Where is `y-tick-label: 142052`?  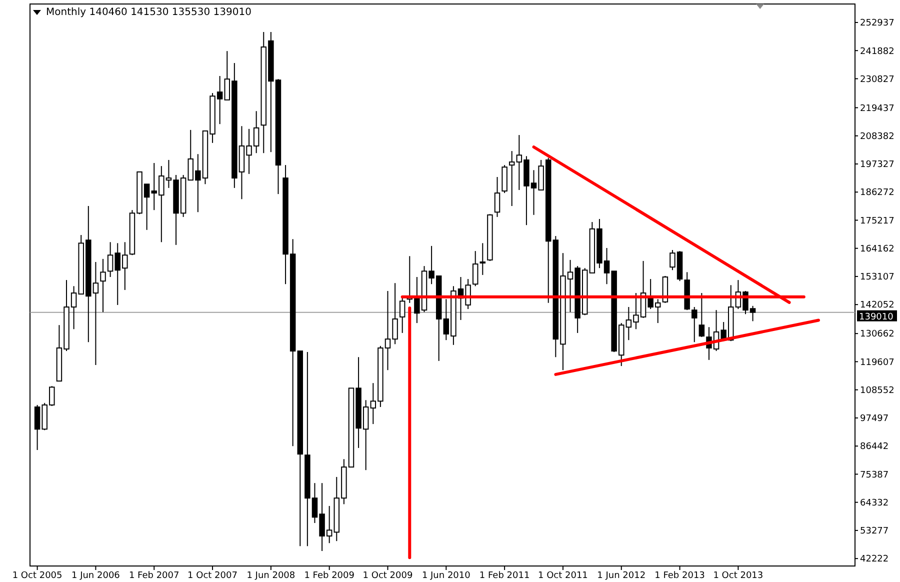 y-tick-label: 142052 is located at coordinates (877, 305).